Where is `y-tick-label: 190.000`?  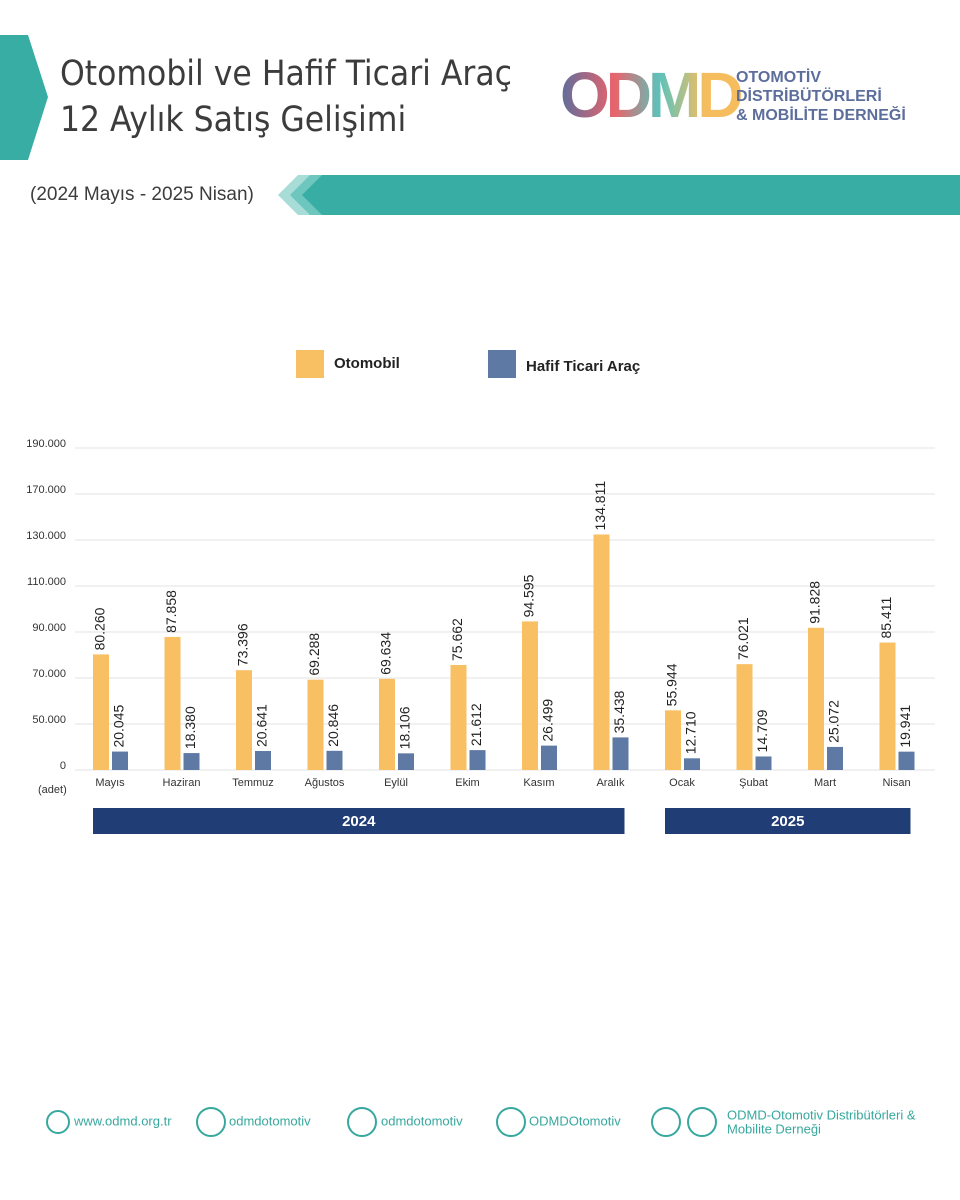
y-tick-label: 190.000 is located at coordinates (46, 444).